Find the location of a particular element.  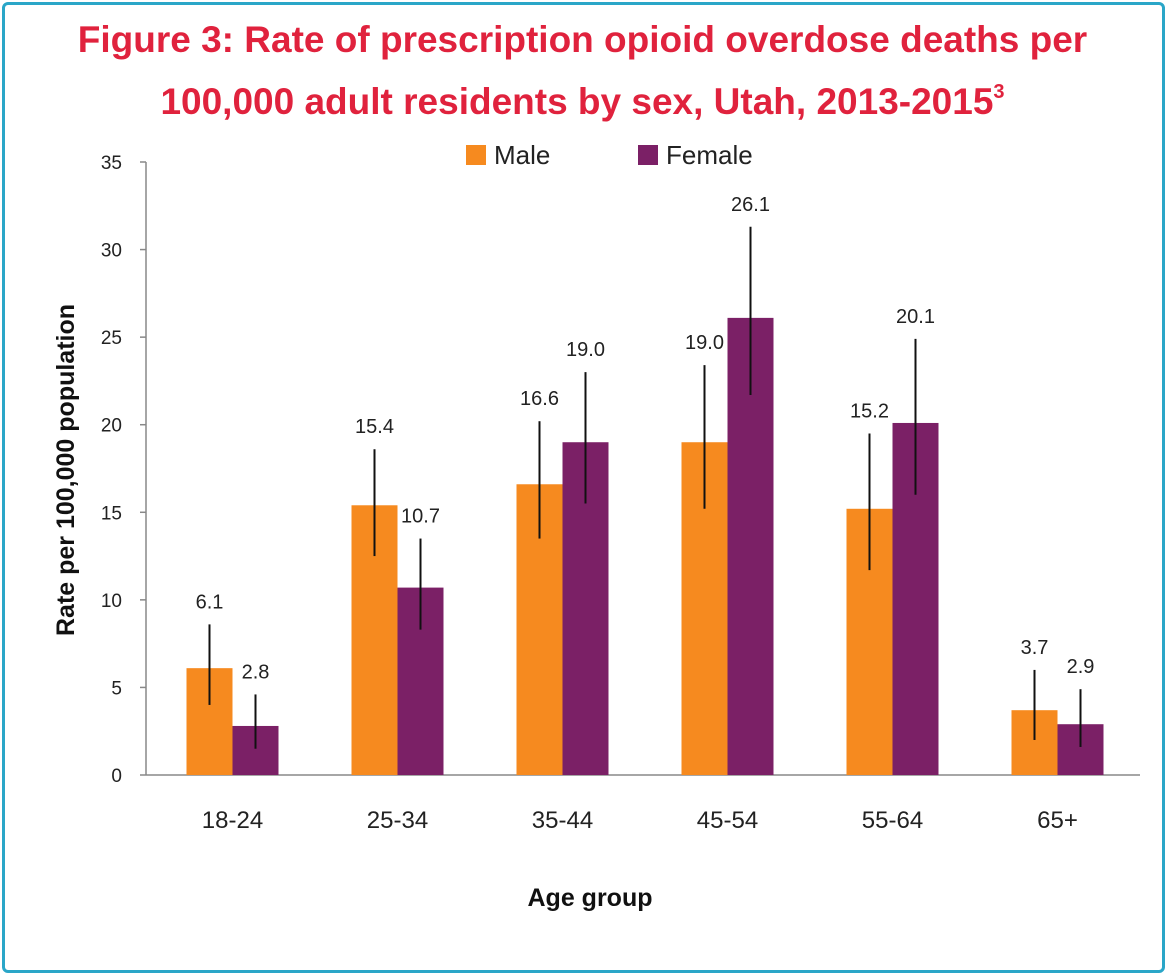

y-tick-label: 25 is located at coordinates (111, 338).